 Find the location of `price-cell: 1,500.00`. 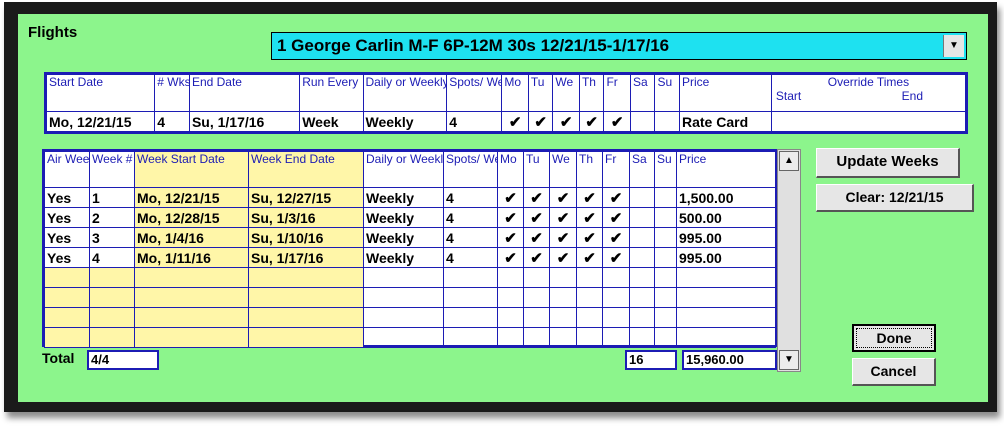

price-cell: 1,500.00 is located at coordinates (726, 197).